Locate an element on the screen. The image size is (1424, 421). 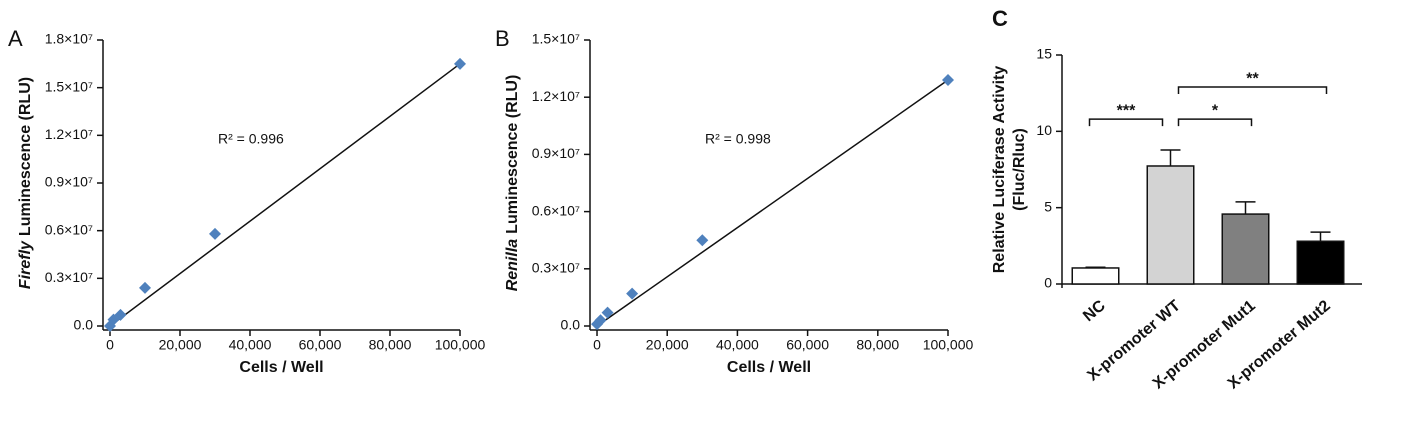
y-axis-label-line: (Fluc/Rluc) is located at coordinates (1019, 169).